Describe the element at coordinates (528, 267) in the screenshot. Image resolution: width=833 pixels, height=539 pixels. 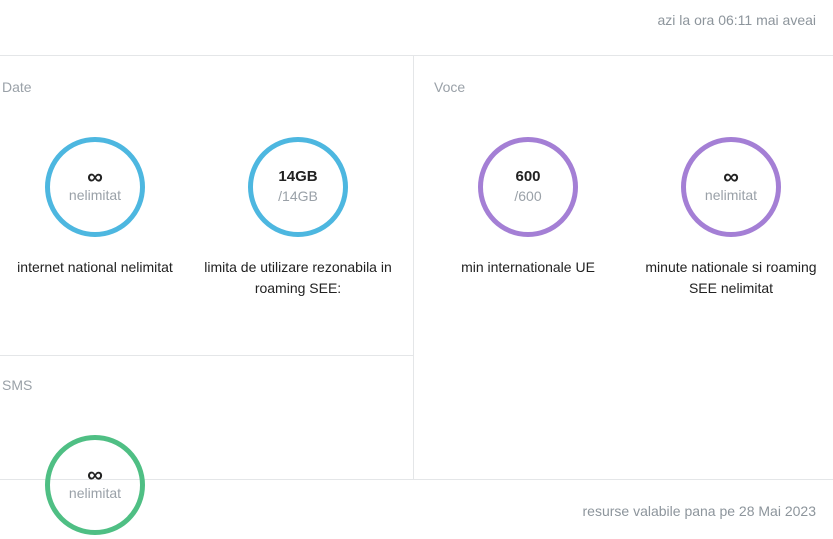
I see `gauge-label: min internationale UE` at that location.